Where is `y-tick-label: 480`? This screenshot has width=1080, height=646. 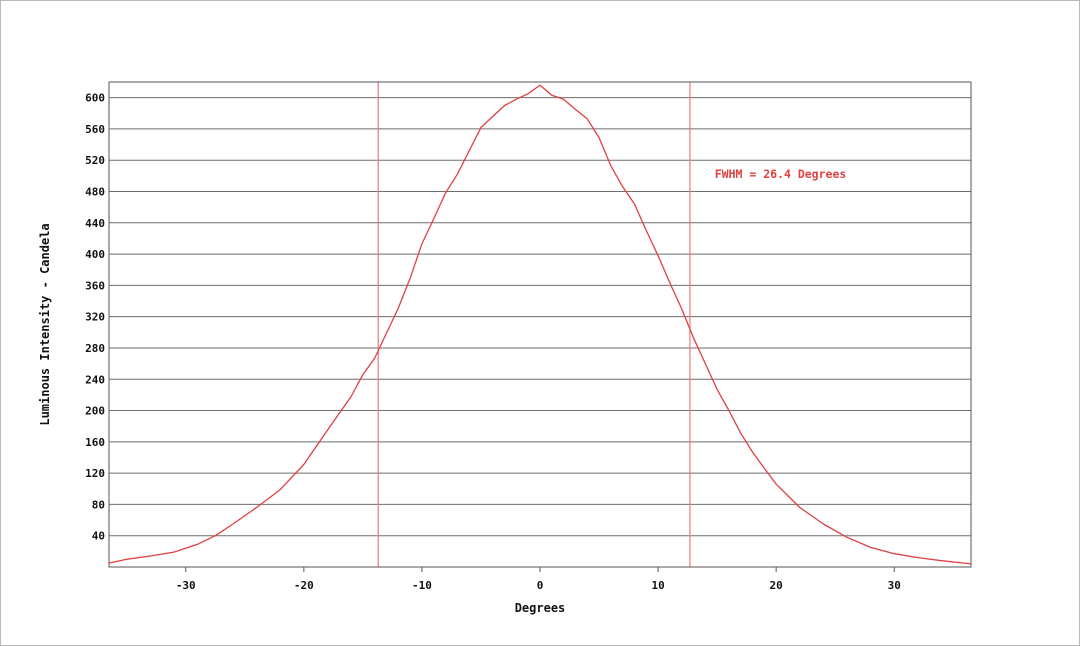
y-tick-label: 480 is located at coordinates (95, 192).